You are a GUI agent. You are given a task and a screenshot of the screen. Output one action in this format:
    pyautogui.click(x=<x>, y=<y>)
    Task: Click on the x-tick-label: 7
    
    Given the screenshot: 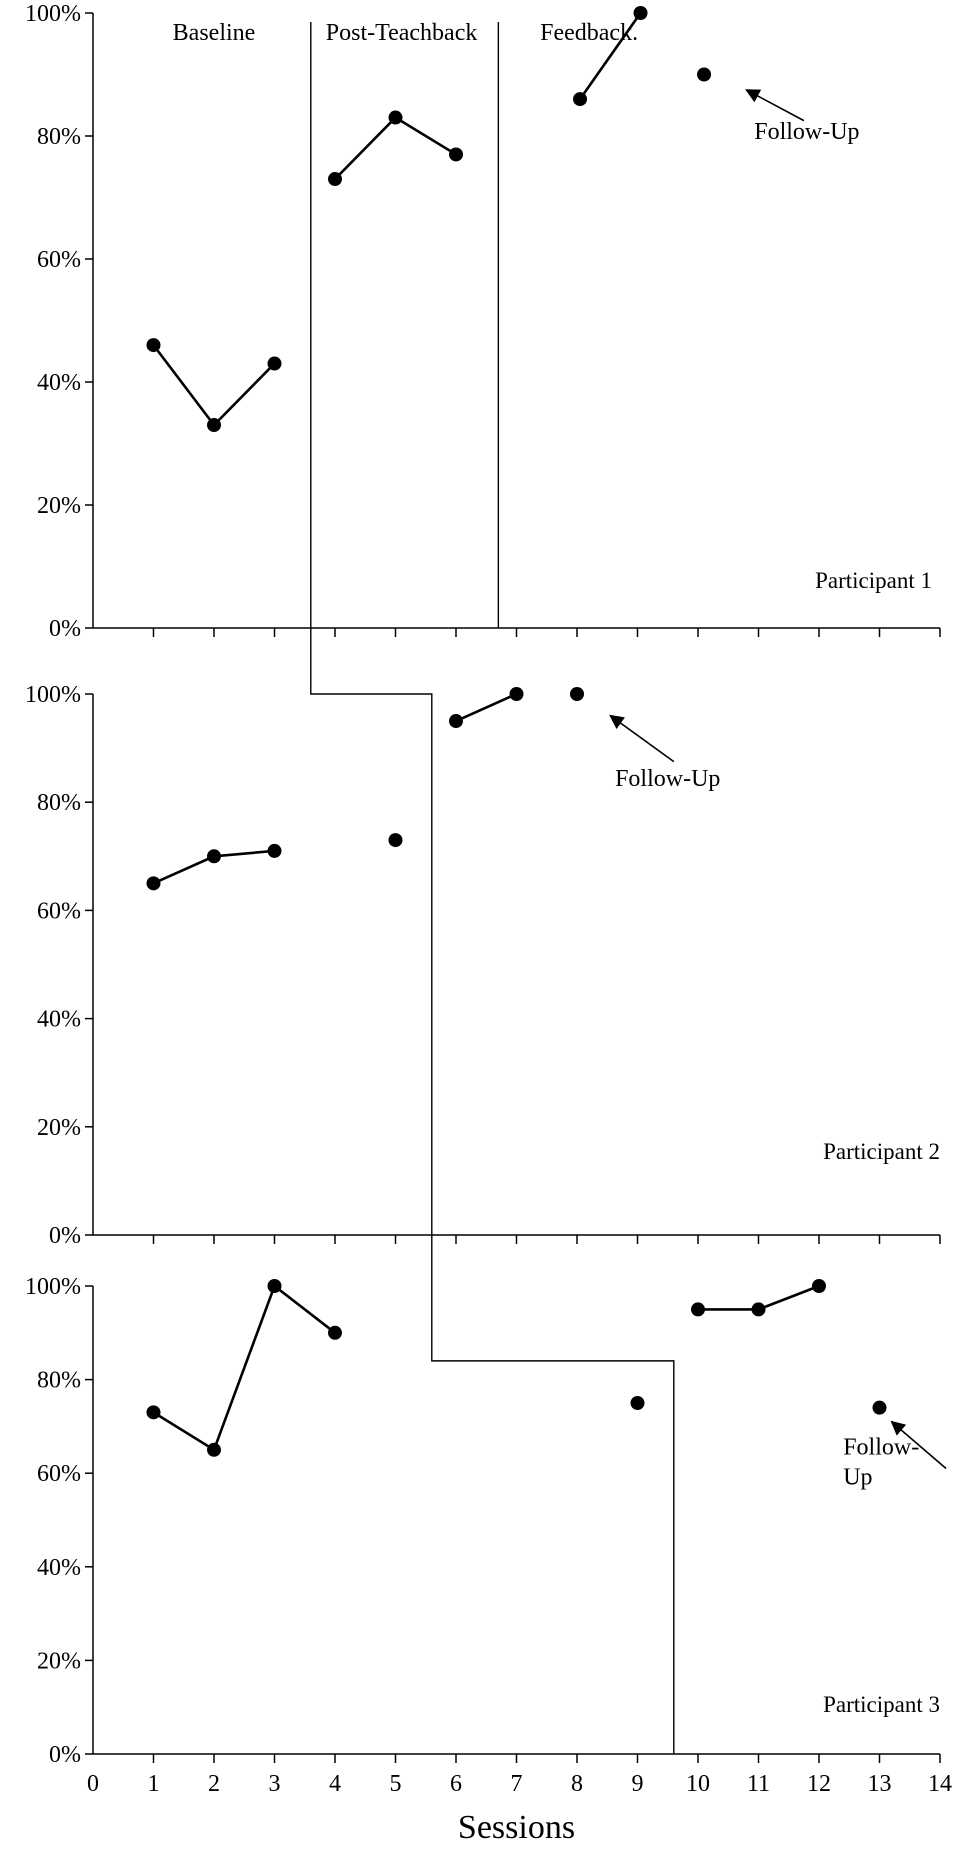 What is the action you would take?
    pyautogui.click(x=517, y=1784)
    